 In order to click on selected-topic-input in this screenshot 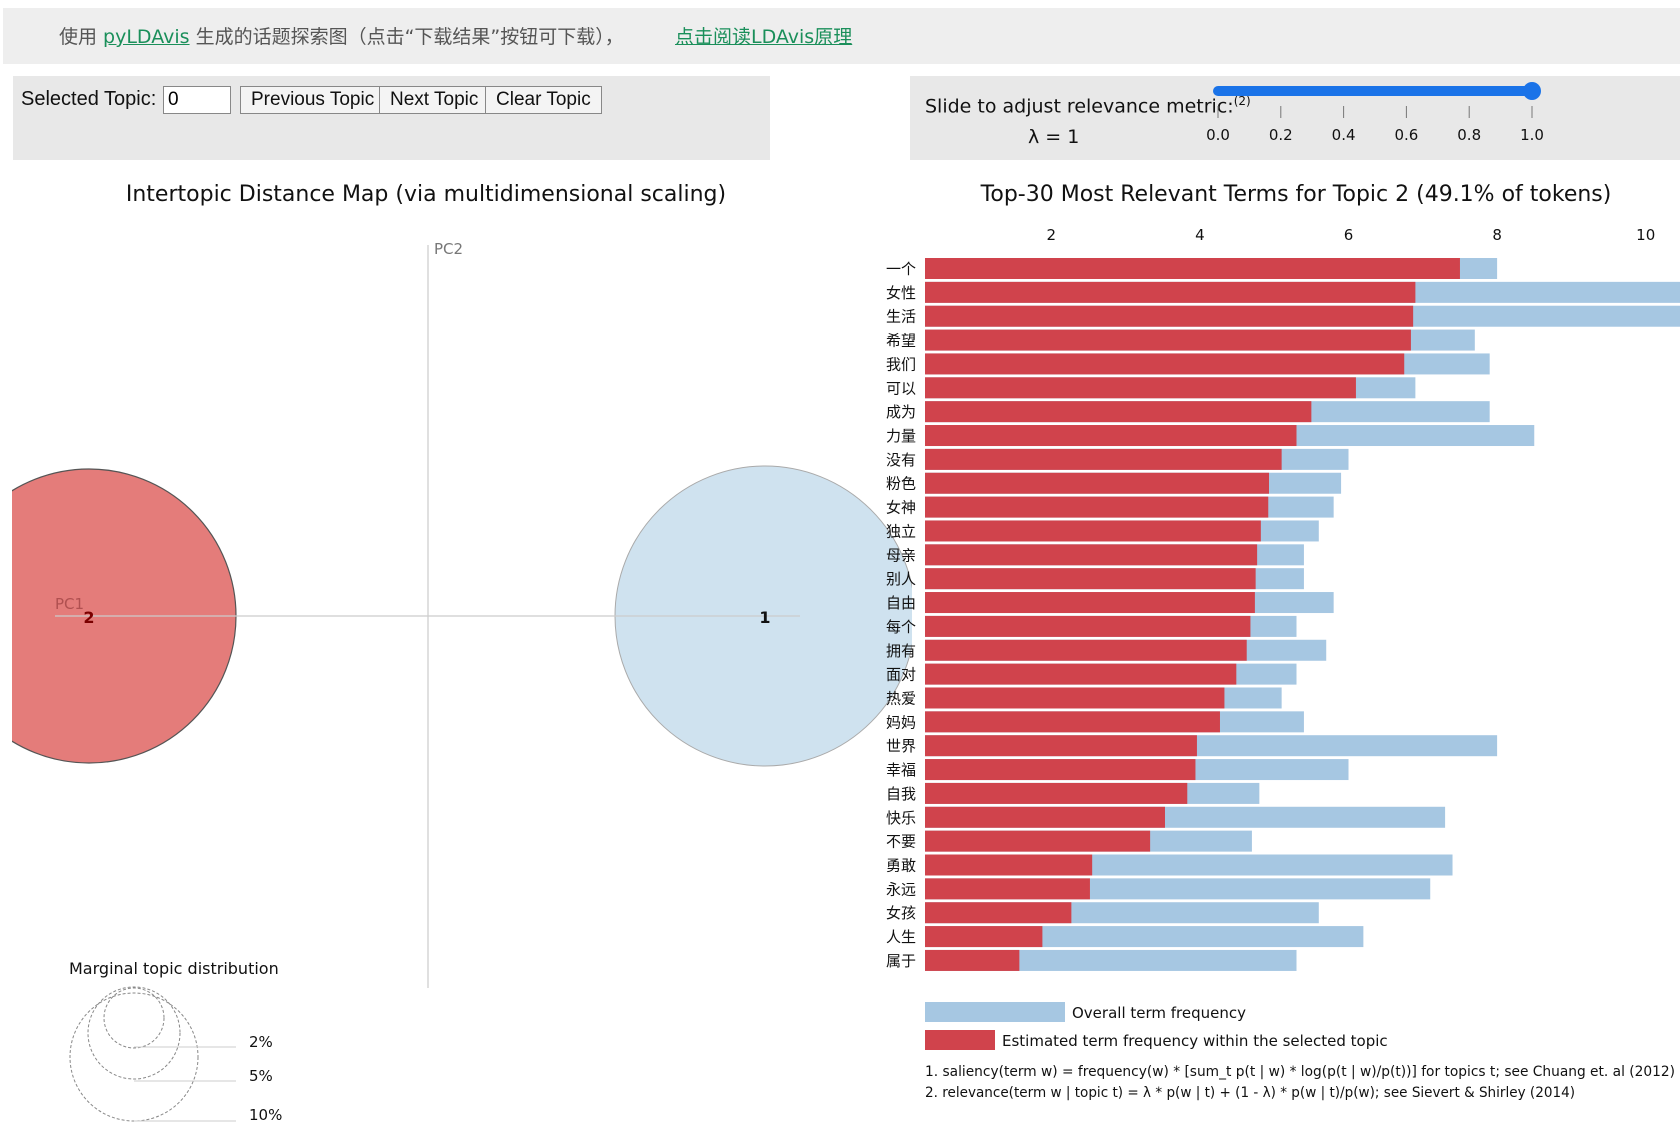, I will do `click(197, 100)`.